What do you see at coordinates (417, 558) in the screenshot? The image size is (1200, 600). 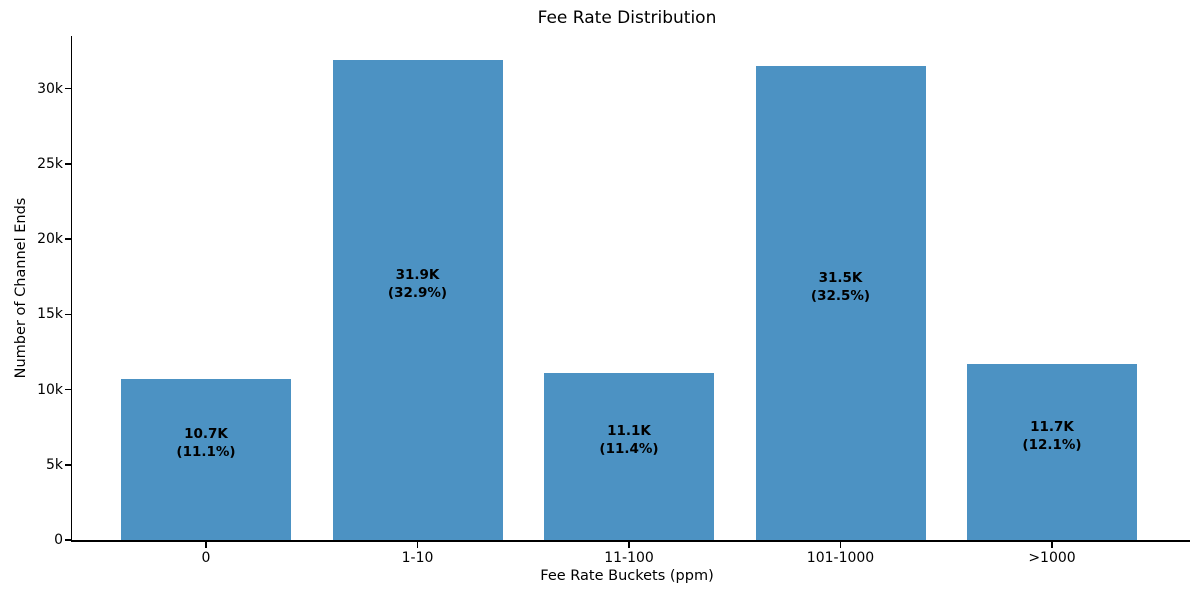 I see `x-tick-label: 1-10` at bounding box center [417, 558].